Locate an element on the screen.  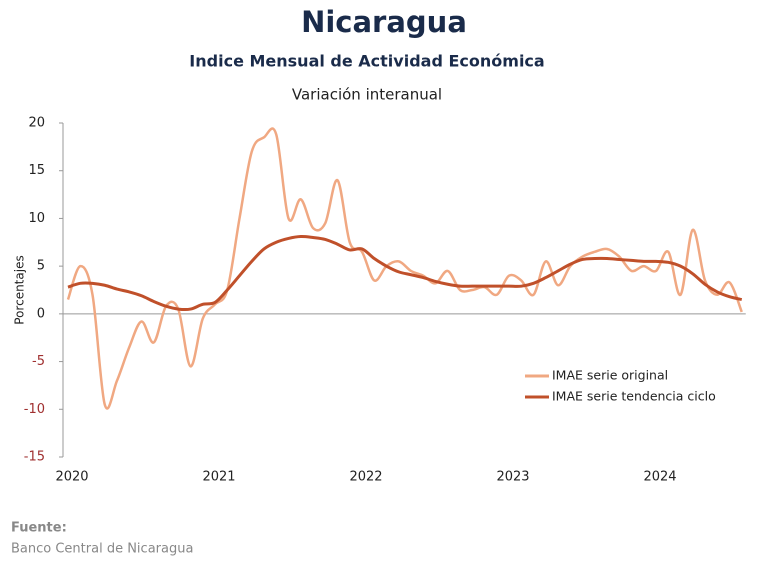
x-tick-label: 2021 is located at coordinates (218, 477).